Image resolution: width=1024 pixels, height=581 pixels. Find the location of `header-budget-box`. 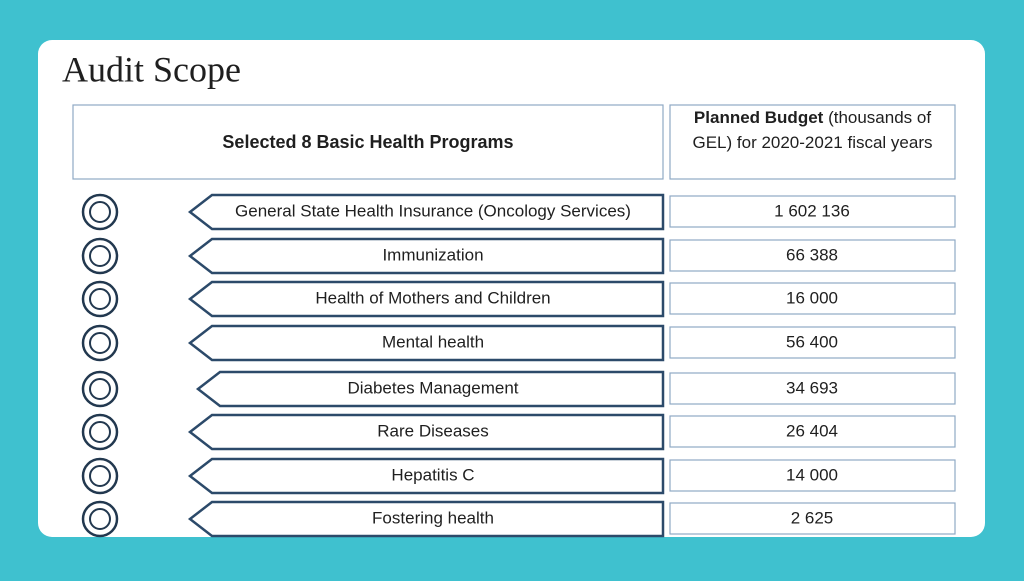

header-budget-box is located at coordinates (812, 142).